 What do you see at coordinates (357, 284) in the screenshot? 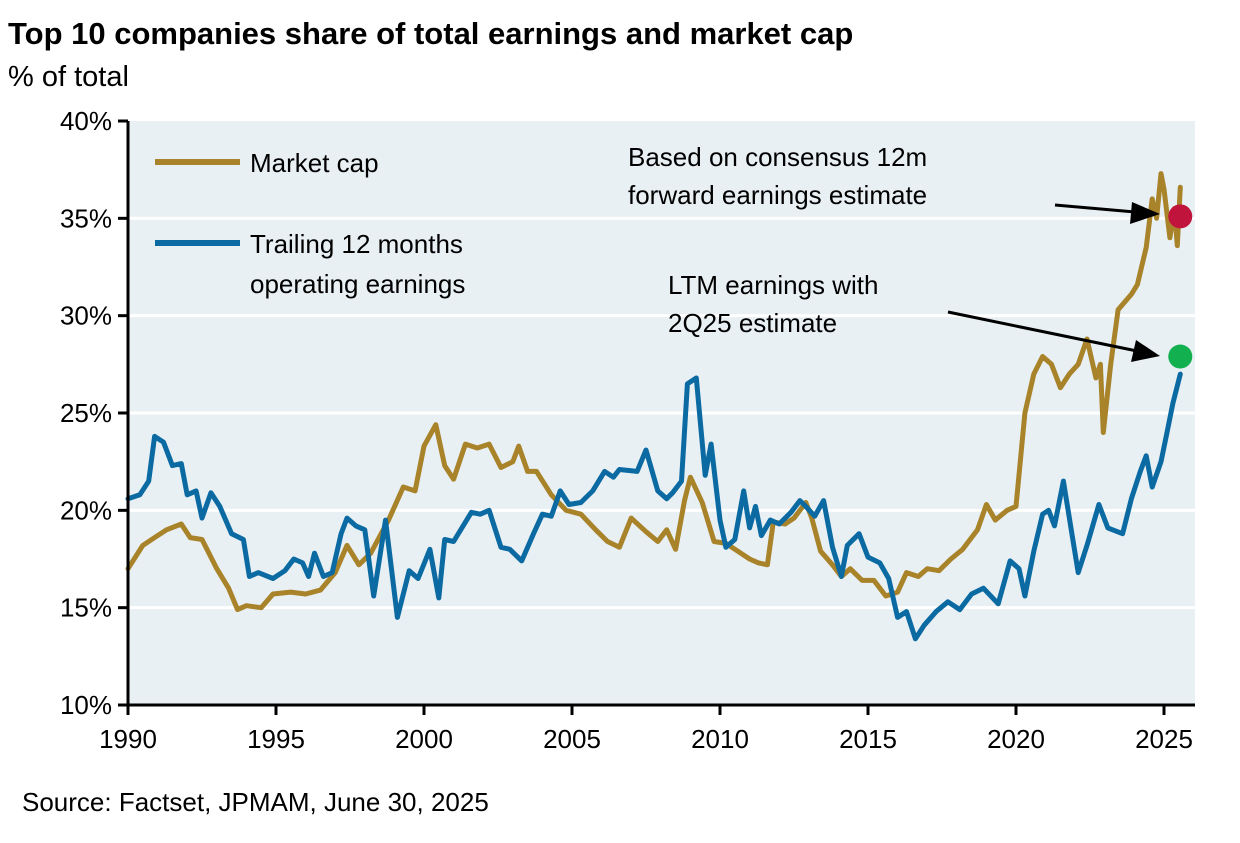
I see `legend-label-earnings-line2: operating earnings` at bounding box center [357, 284].